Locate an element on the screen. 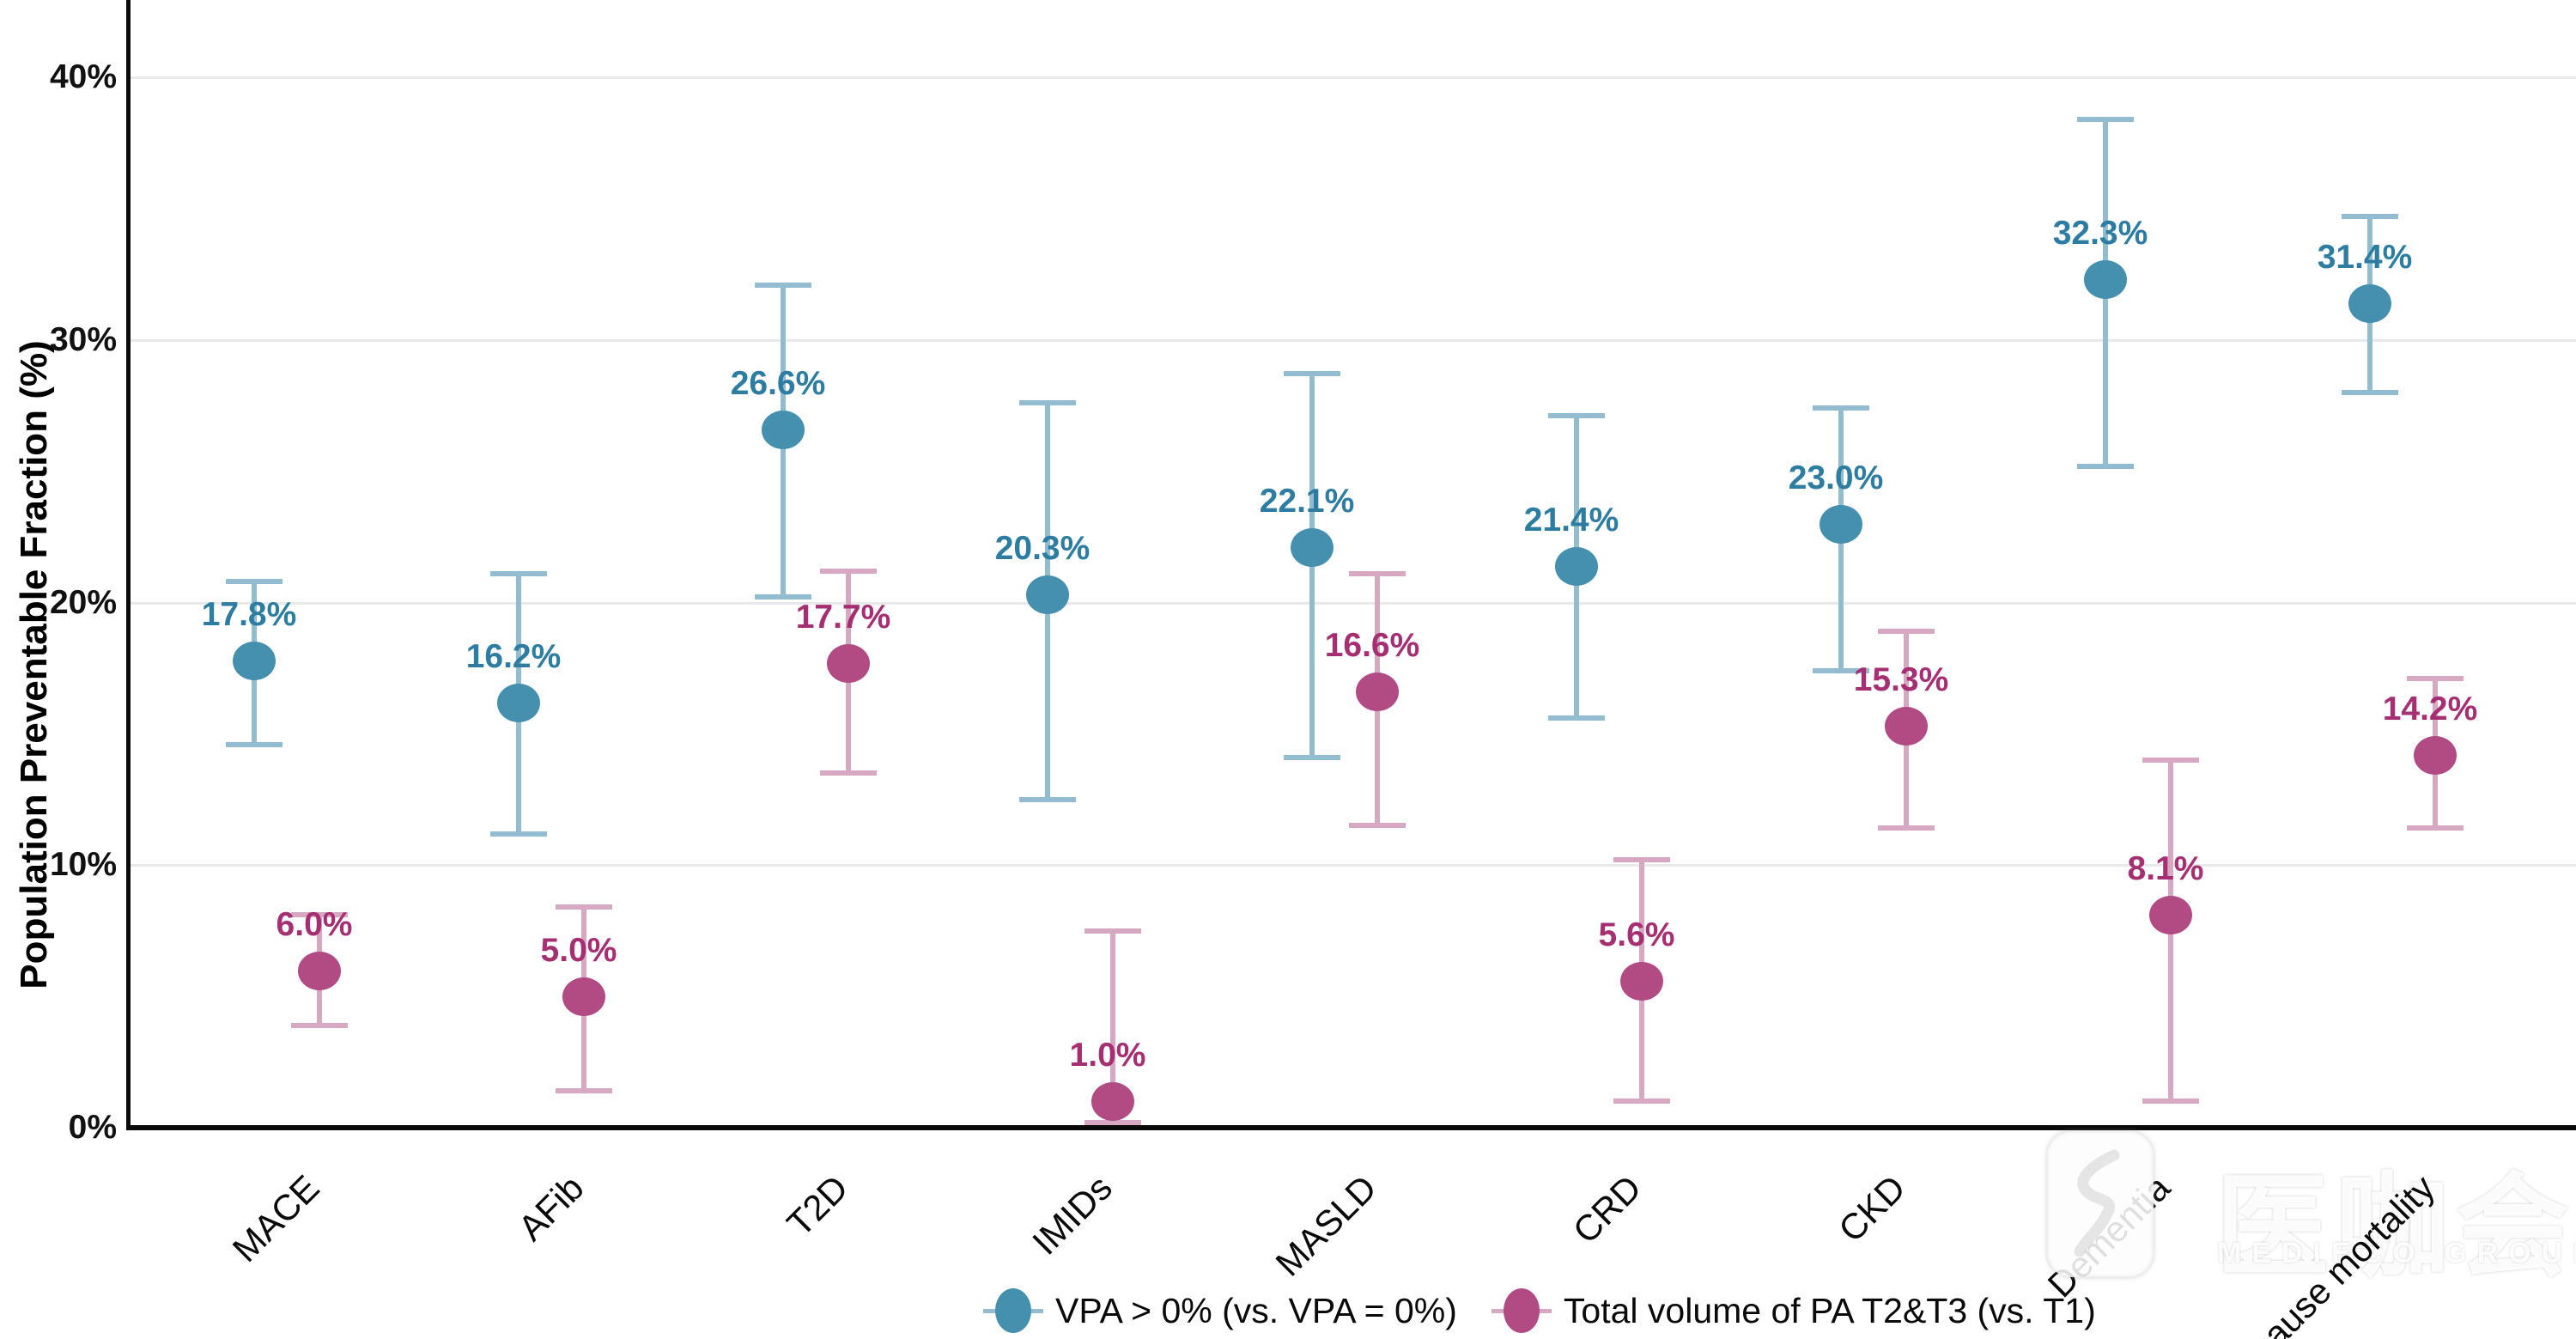  legend-item: VPA > 0% (vs. VPA = 0%) is located at coordinates (1229, 1310).